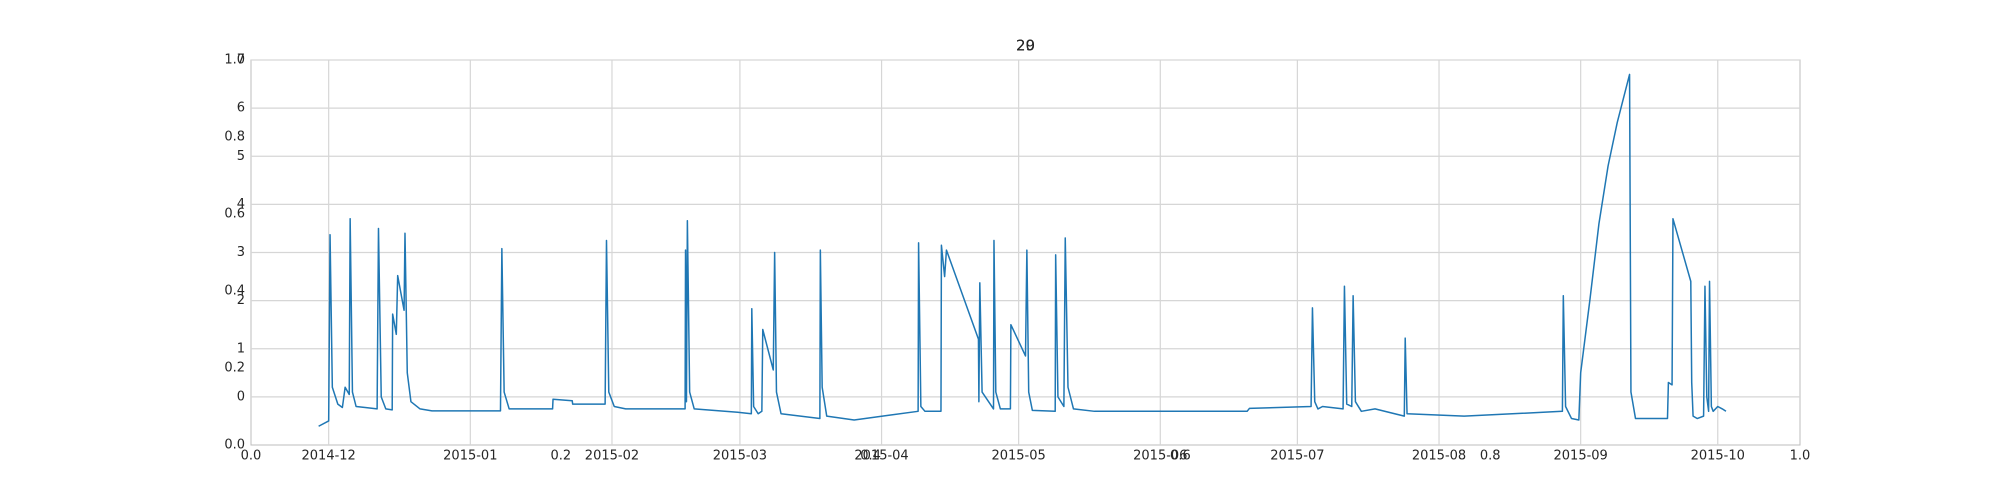  I want to click on y-tick-label: 0, so click(241, 396).